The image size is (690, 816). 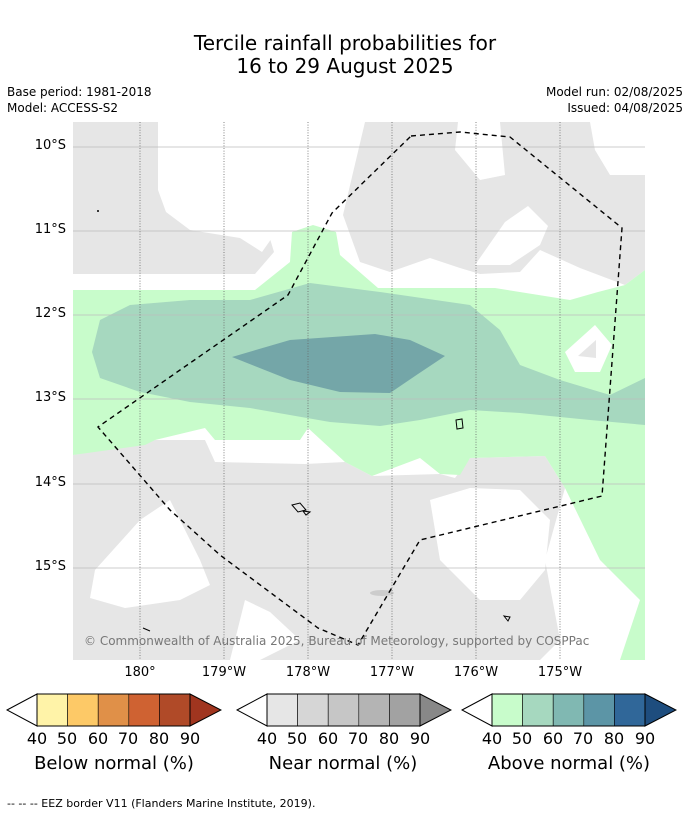 What do you see at coordinates (267, 738) in the screenshot?
I see `near-tick-label: 40` at bounding box center [267, 738].